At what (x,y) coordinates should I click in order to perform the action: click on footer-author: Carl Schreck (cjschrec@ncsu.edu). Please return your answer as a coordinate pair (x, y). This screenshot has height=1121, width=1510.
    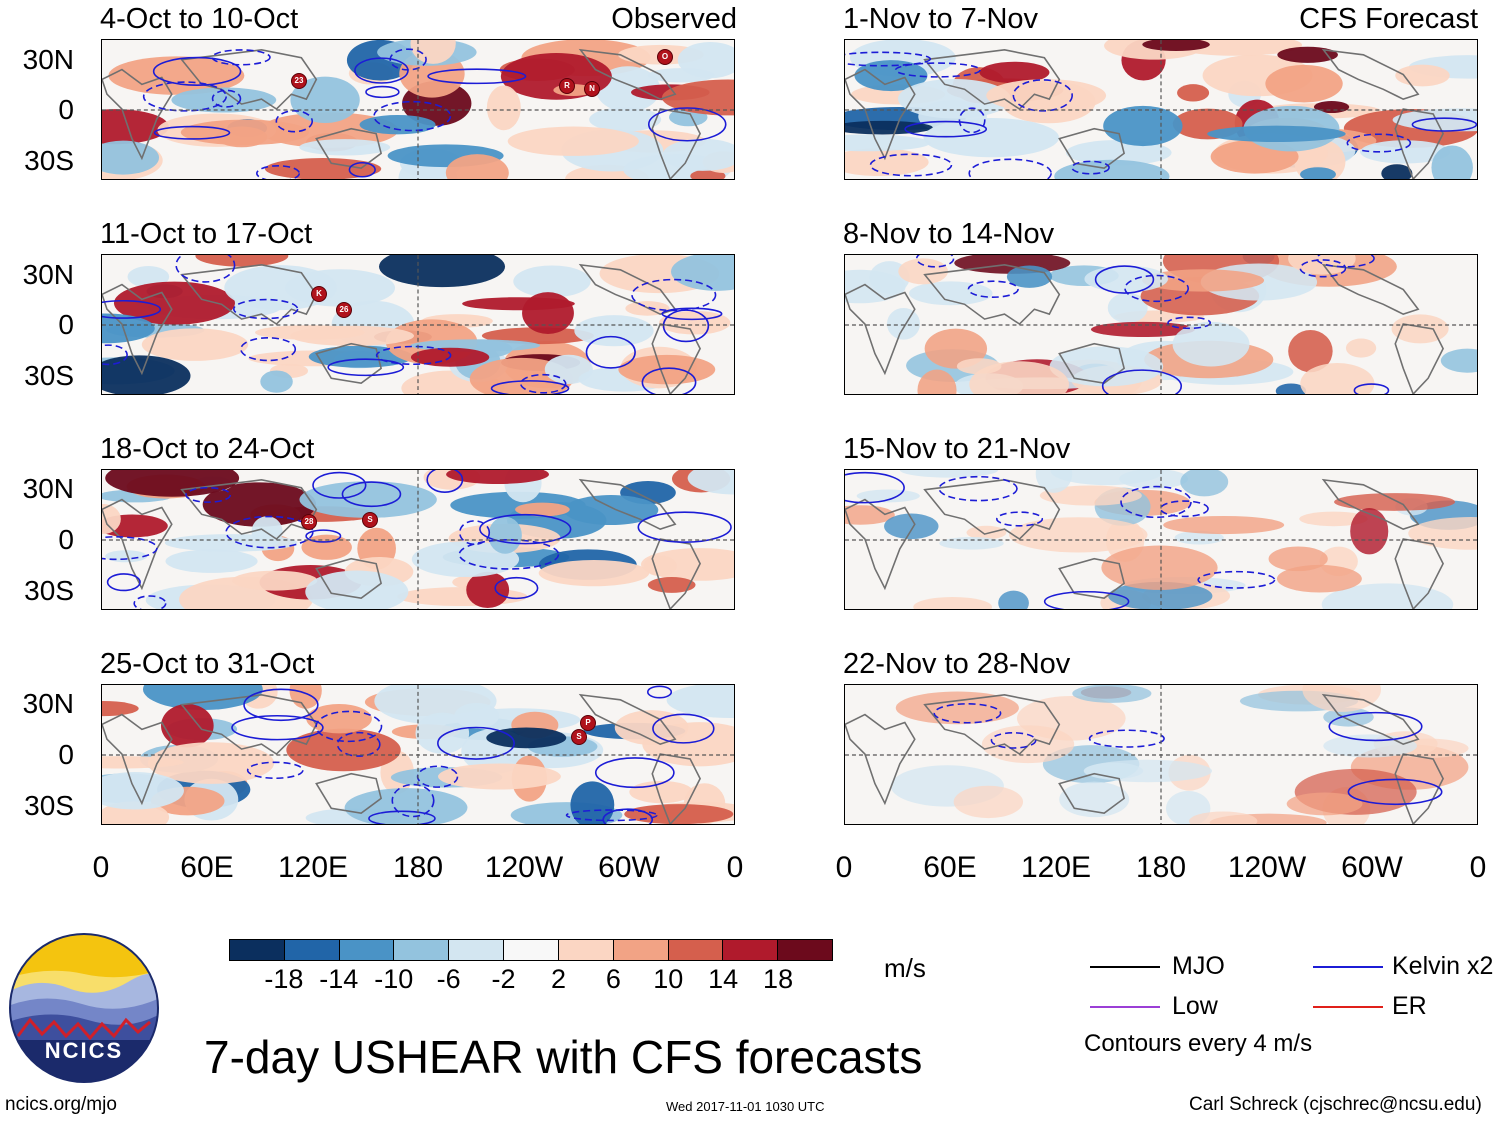
    Looking at the image, I should click on (1335, 1104).